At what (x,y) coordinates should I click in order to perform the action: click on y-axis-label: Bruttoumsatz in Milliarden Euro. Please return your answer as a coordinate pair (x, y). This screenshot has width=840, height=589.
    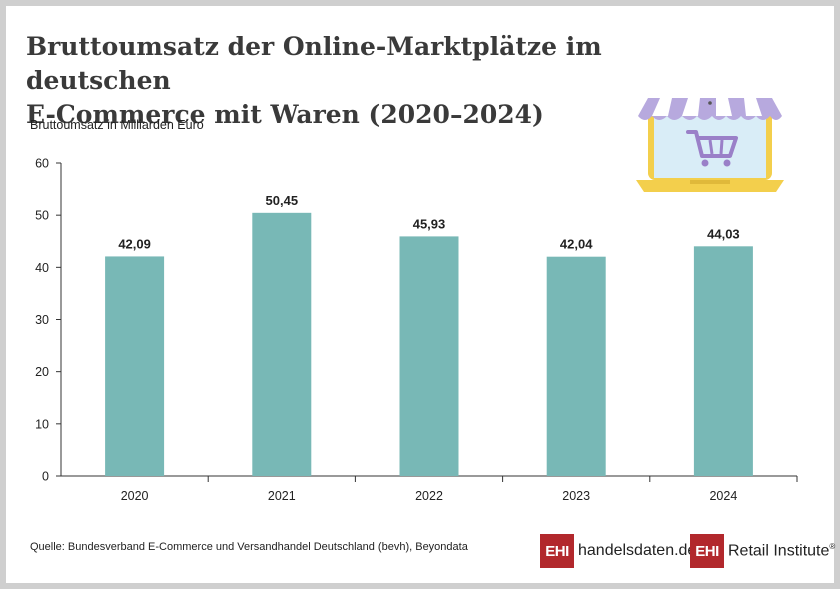
    Looking at the image, I should click on (117, 125).